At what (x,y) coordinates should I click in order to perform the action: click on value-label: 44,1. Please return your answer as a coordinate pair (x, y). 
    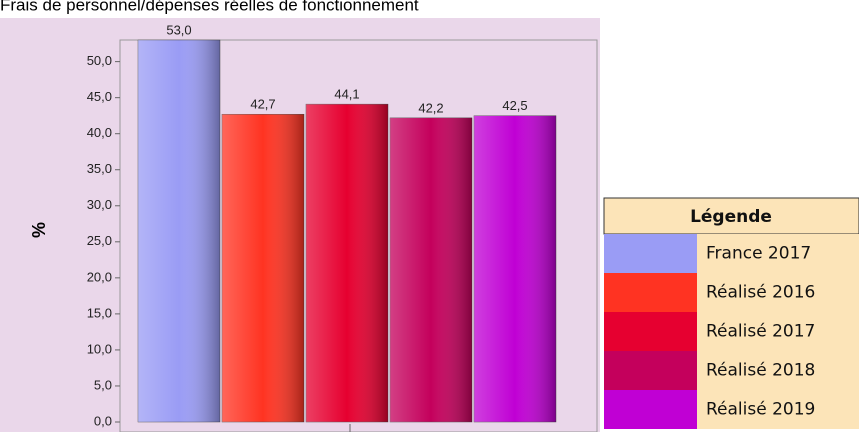
    Looking at the image, I should click on (346, 94).